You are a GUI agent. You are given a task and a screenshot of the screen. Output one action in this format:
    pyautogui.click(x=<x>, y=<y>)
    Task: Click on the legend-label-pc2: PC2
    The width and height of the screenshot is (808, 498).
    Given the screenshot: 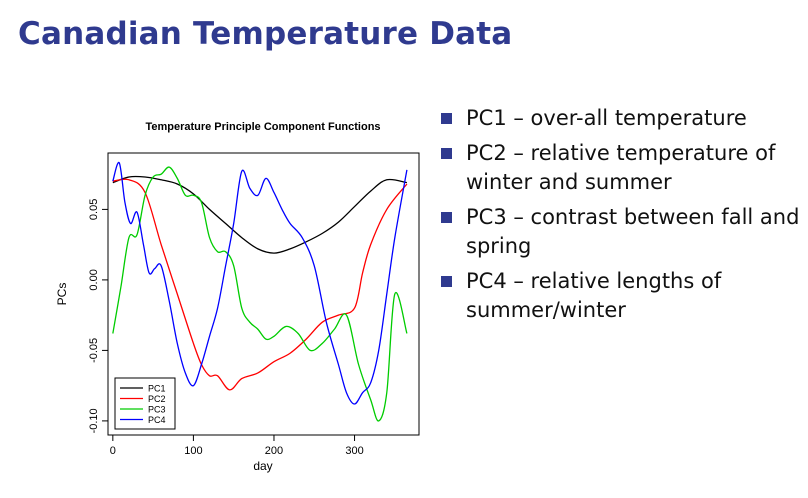 What is the action you would take?
    pyautogui.click(x=157, y=399)
    